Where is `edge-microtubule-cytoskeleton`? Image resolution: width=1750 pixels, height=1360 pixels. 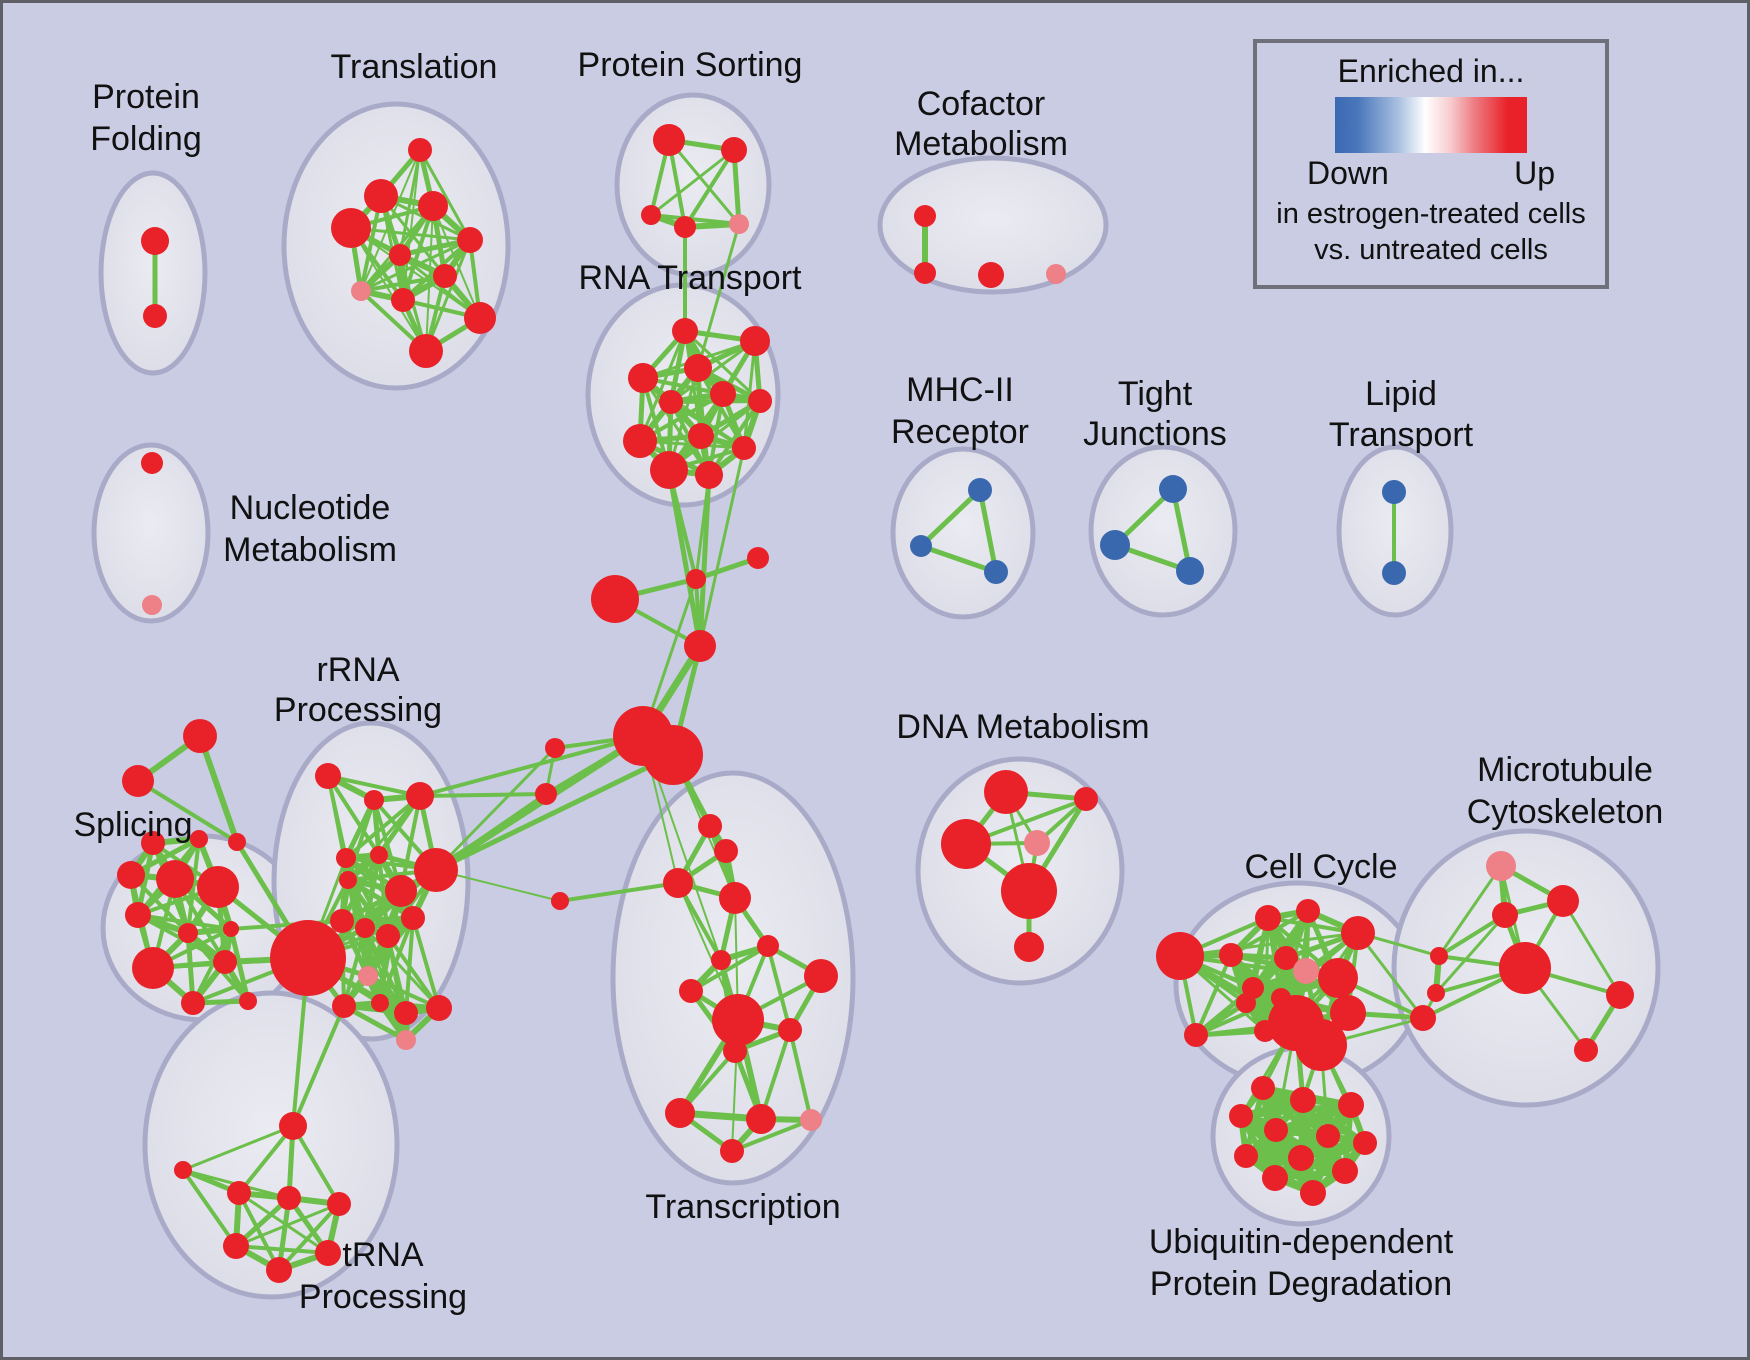 edge-microtubule-cytoskeleton is located at coordinates (1470, 954).